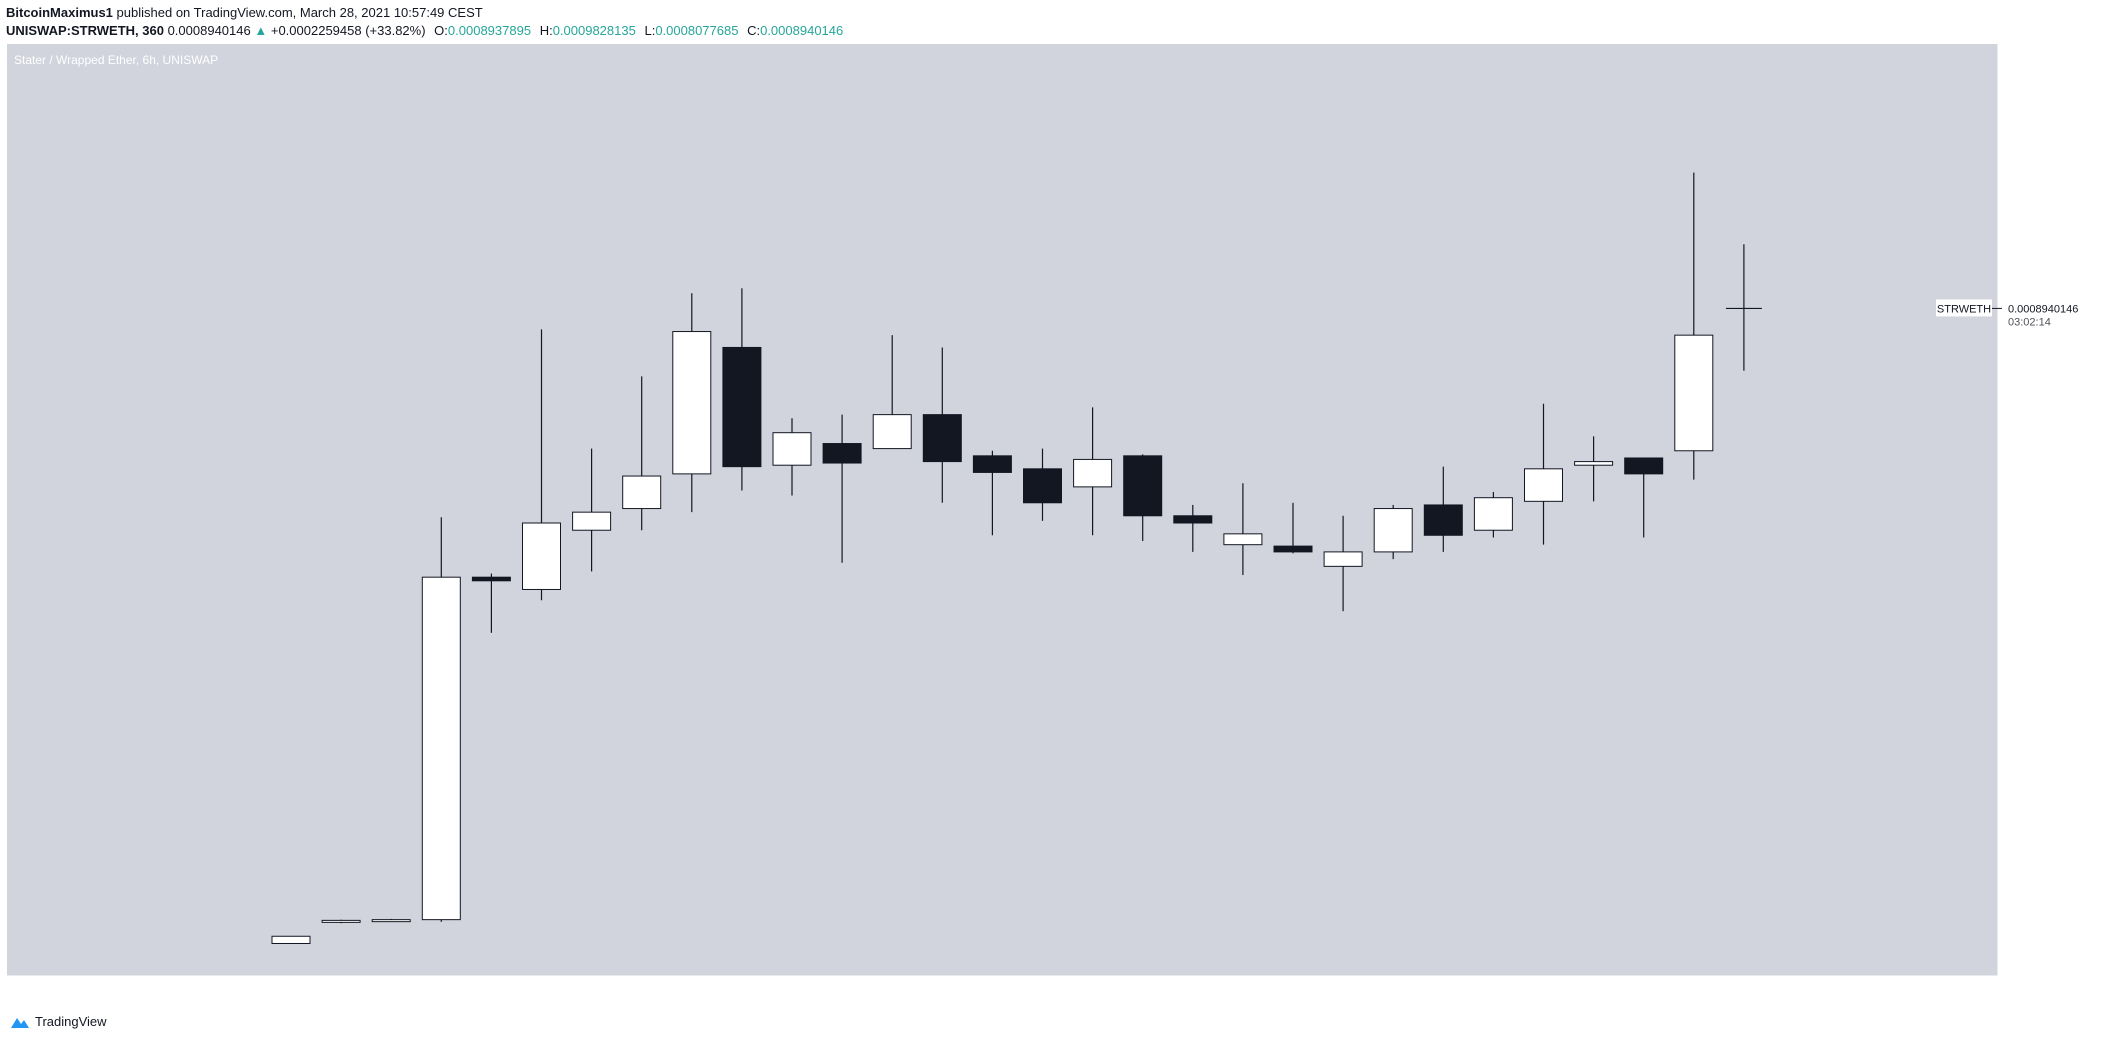 The height and width of the screenshot is (1041, 2107). I want to click on price-tick-label: 0.0009500000, so click(2043, 269).